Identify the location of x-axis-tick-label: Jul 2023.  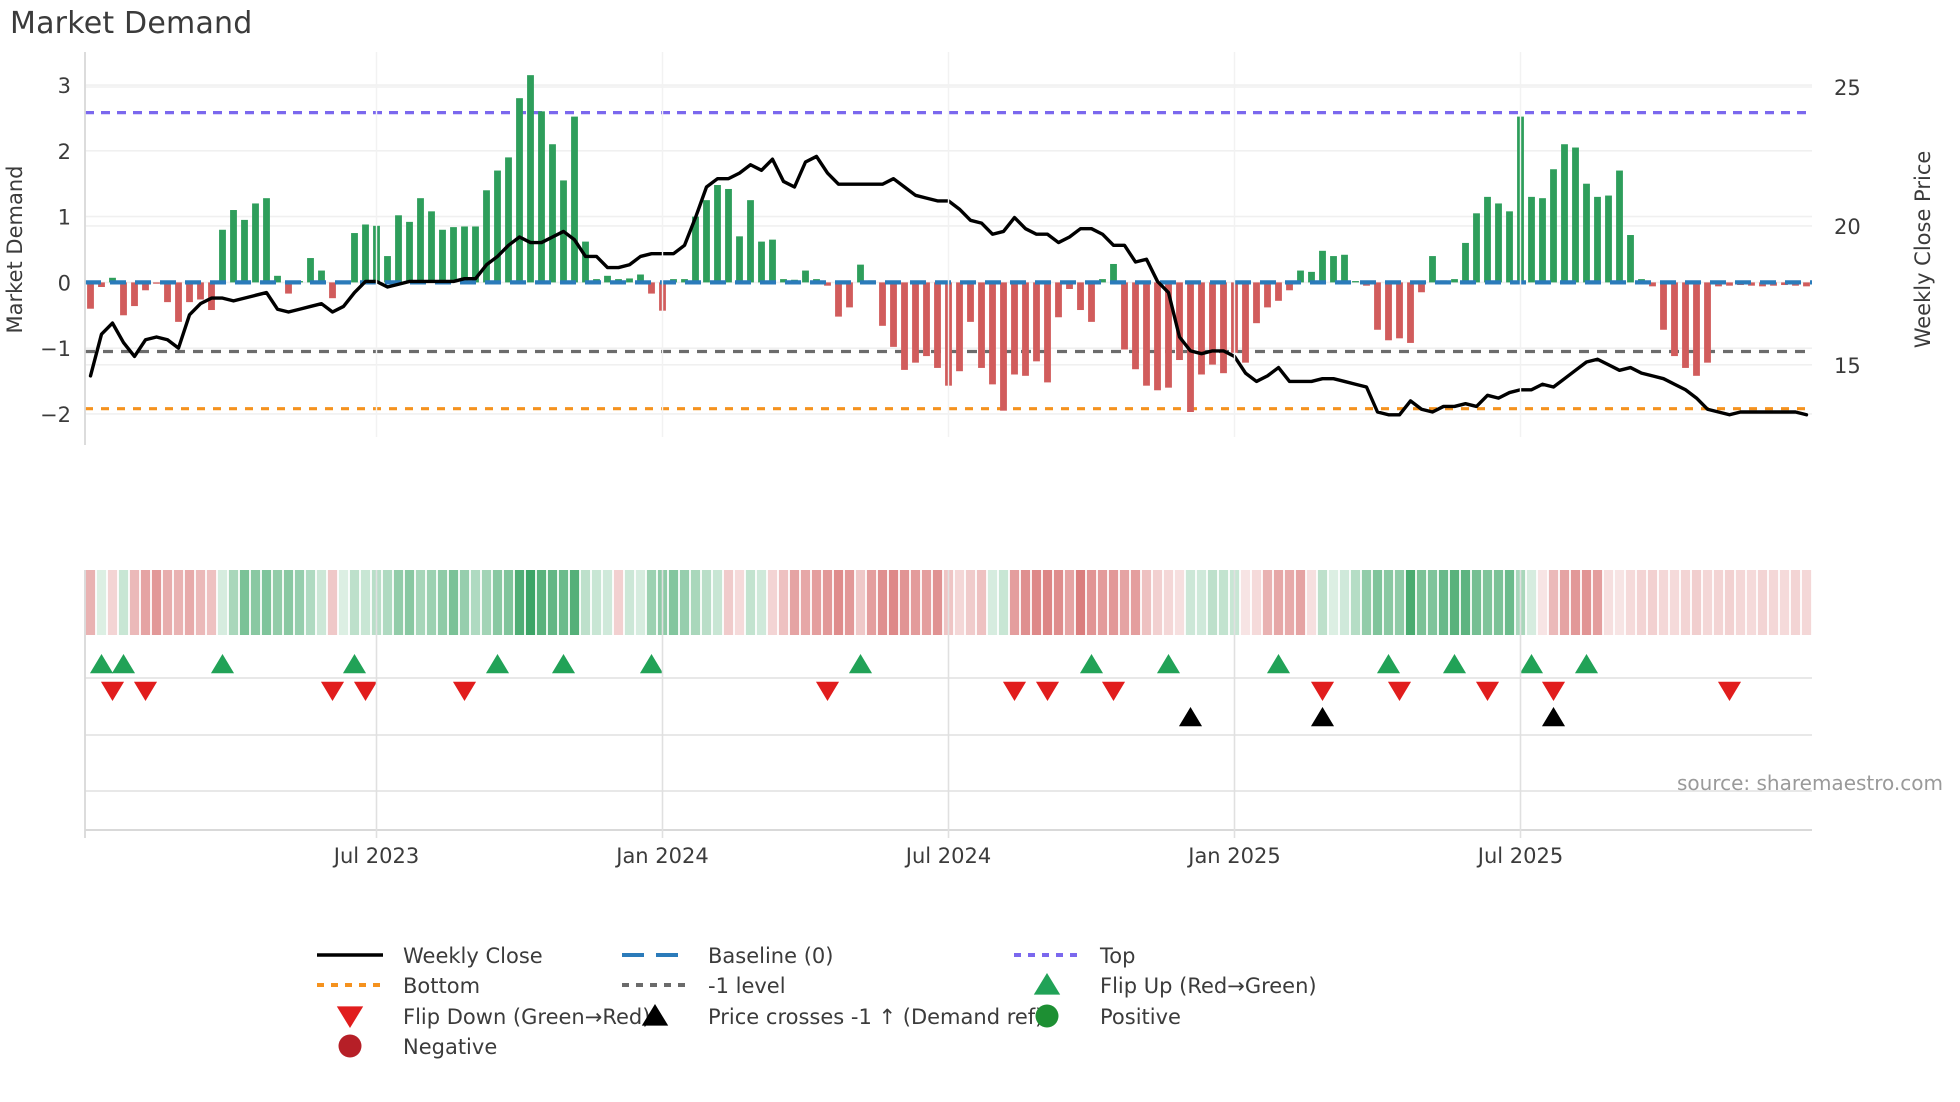
(375, 856).